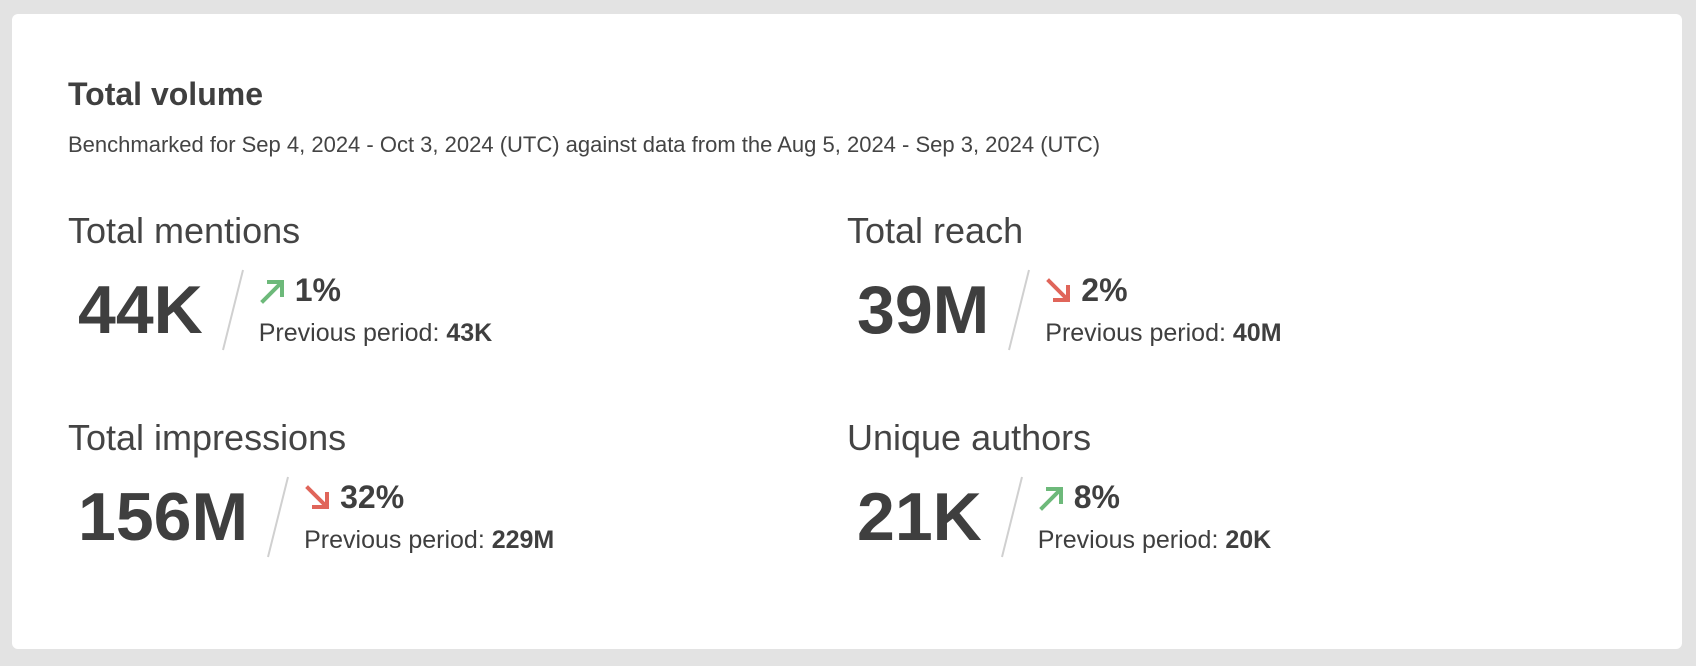 This screenshot has height=666, width=1696. I want to click on metric: Total mentions 44K 1% Previous period: 43K, so click(280, 281).